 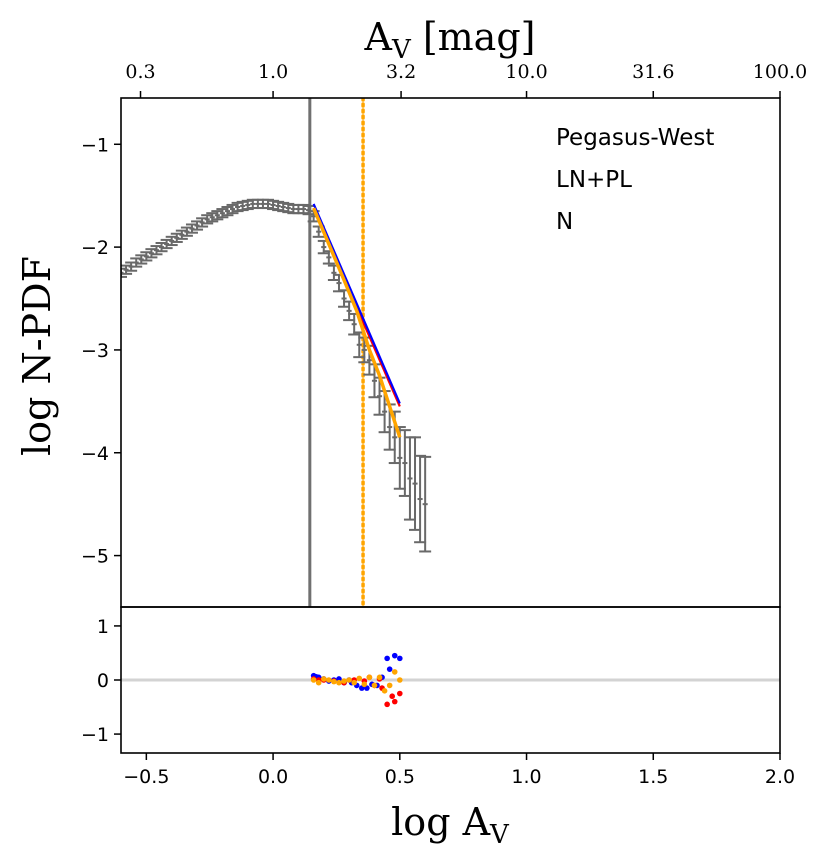 I want to click on top-axis-title-main: A, so click(x=378, y=37).